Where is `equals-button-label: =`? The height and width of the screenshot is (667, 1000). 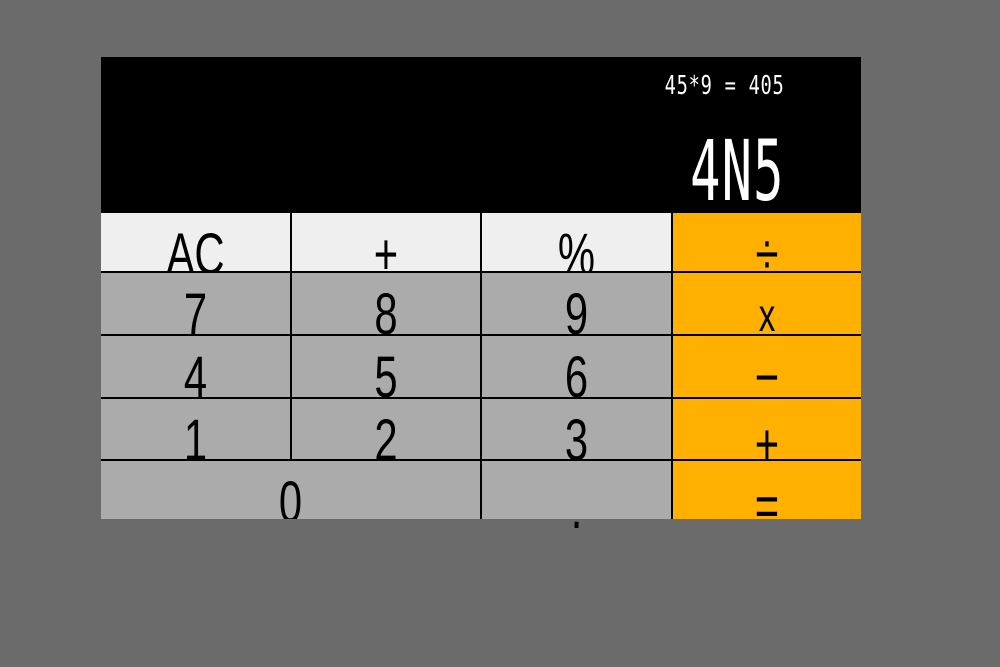 equals-button-label: = is located at coordinates (767, 497).